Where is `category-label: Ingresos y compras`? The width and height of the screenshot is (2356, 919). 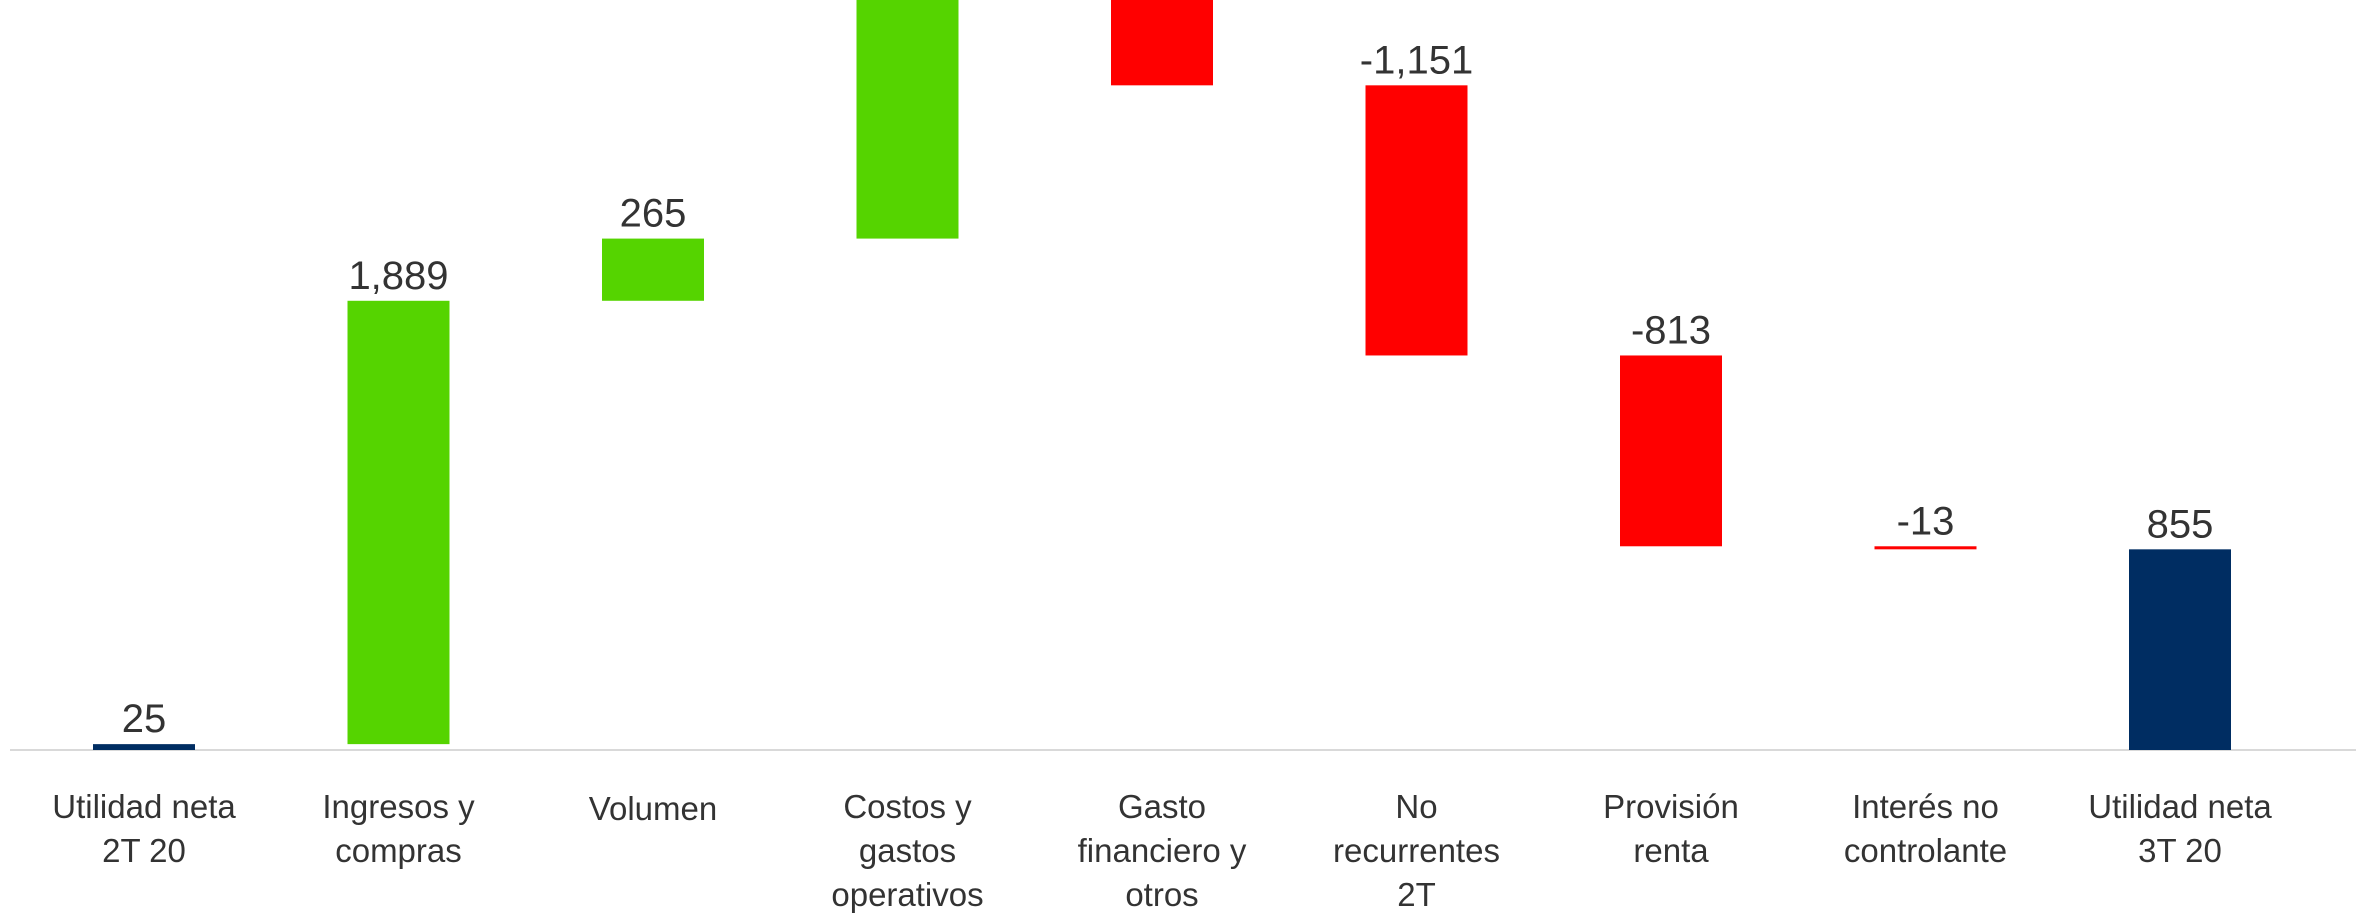
category-label: Ingresos y compras is located at coordinates (398, 828).